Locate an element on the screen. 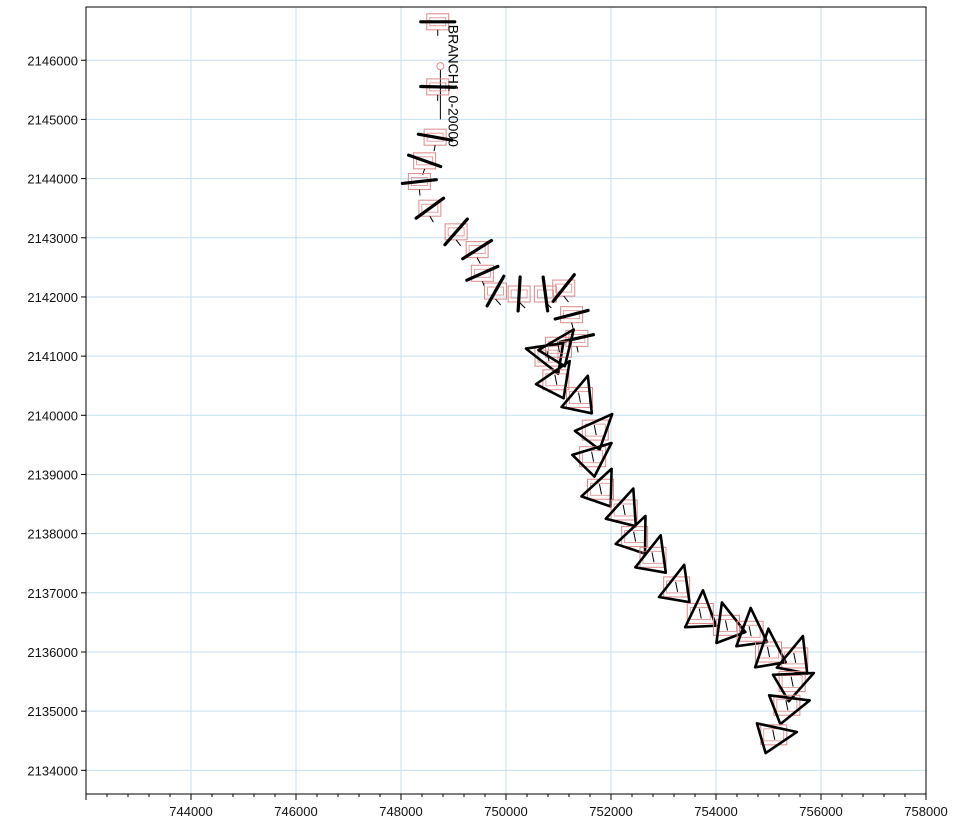  y-tick-label: 2145000 is located at coordinates (52, 119).